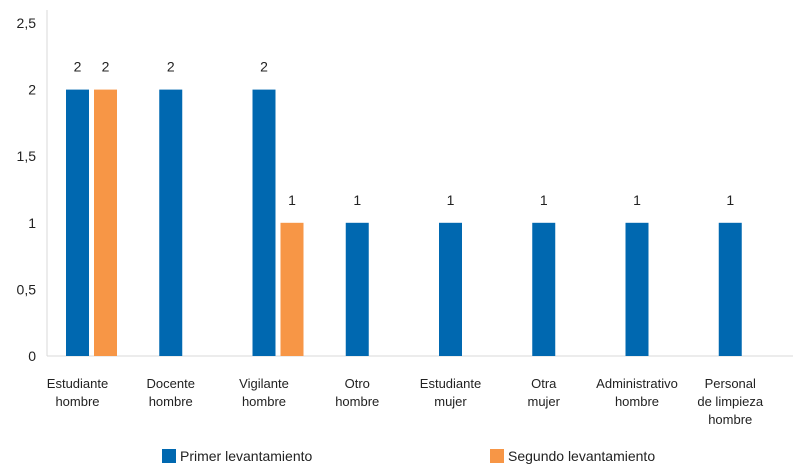 The height and width of the screenshot is (469, 798). I want to click on x-category-label: Vigilante, so click(264, 383).